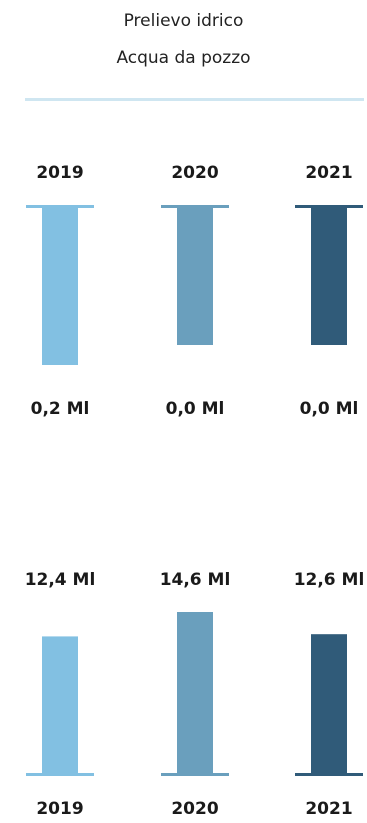 This screenshot has height=823, width=367. I want to click on top-chart-bar-2019, so click(60, 285).